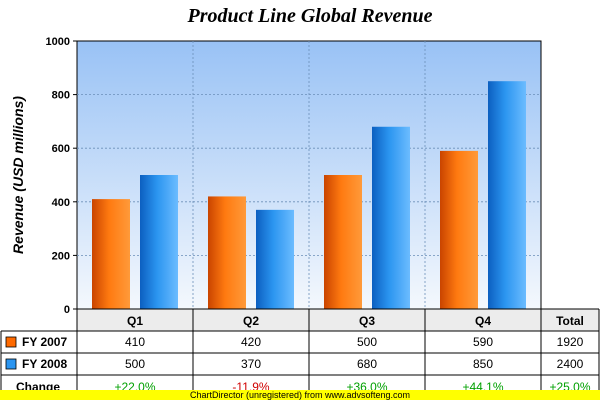 This screenshot has width=600, height=400. Describe the element at coordinates (61, 149) in the screenshot. I see `y-tick-label: 600` at that location.